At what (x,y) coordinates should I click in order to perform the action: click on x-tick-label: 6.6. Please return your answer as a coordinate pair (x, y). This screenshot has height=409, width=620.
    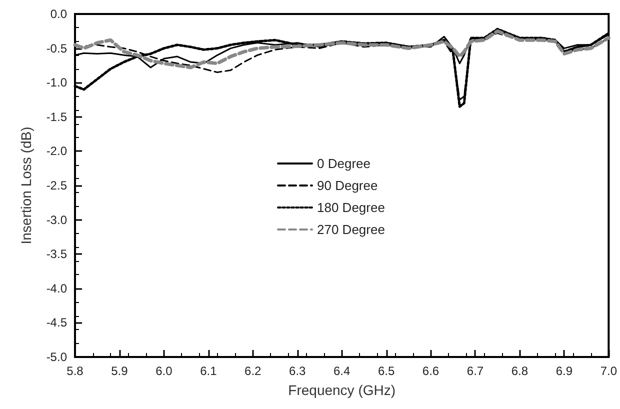
    Looking at the image, I should click on (431, 371).